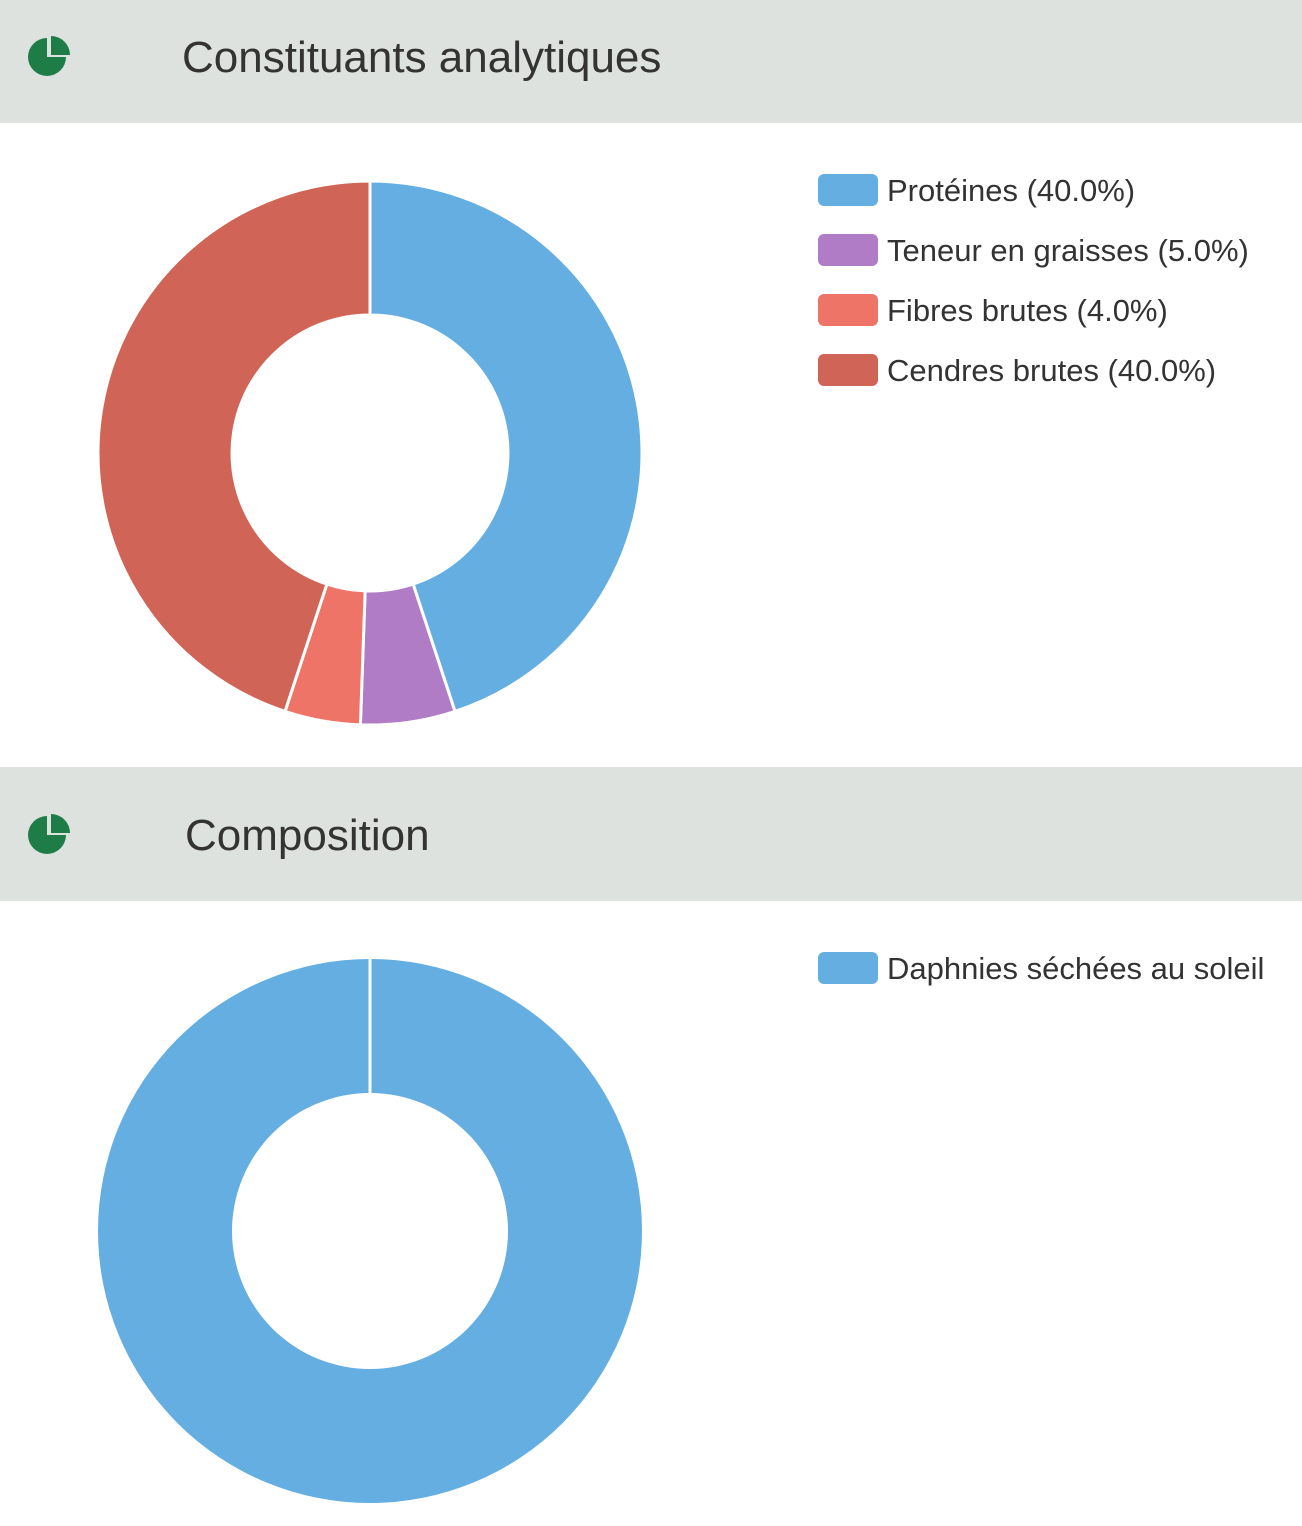  I want to click on legend-label: Fibres brutes (4.0%), so click(1027, 310).